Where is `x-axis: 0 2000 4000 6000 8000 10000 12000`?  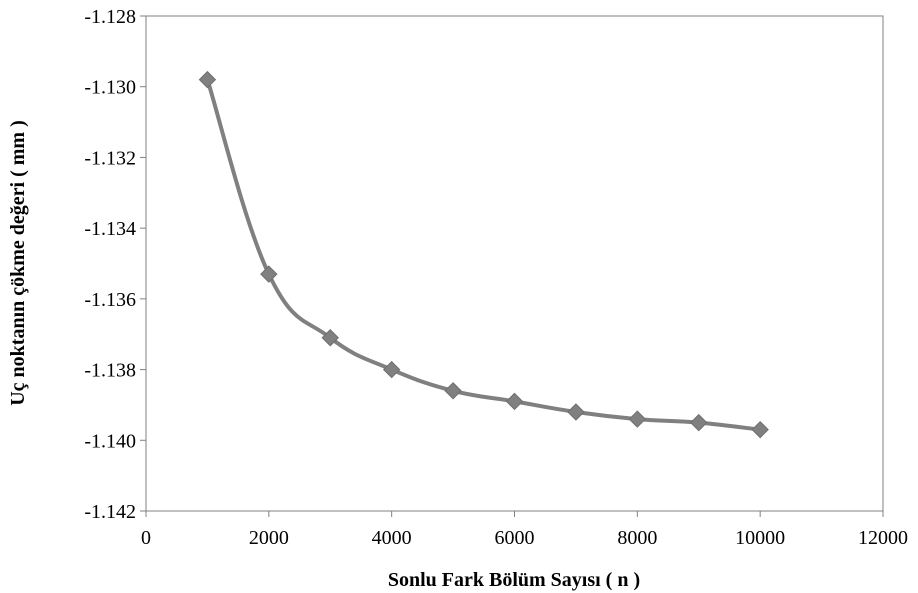 x-axis: 0 2000 4000 6000 8000 10000 12000 is located at coordinates (524, 530).